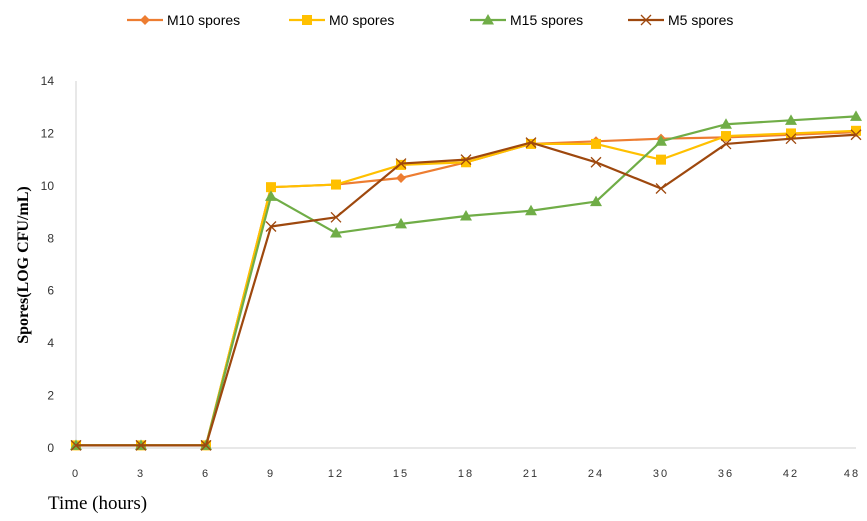  I want to click on y-tick-label: 14, so click(48, 81).